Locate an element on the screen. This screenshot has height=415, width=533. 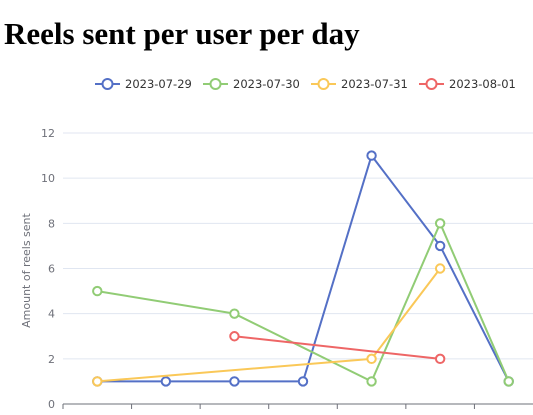
y-tick-label: 8 is located at coordinates (51, 223).